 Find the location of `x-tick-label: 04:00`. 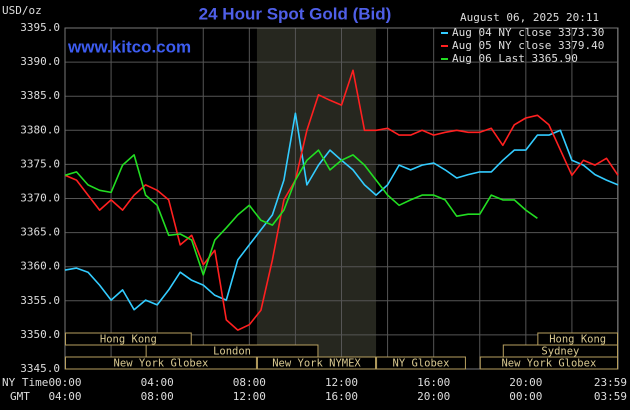

x-tick-label: 04:00 is located at coordinates (157, 382).